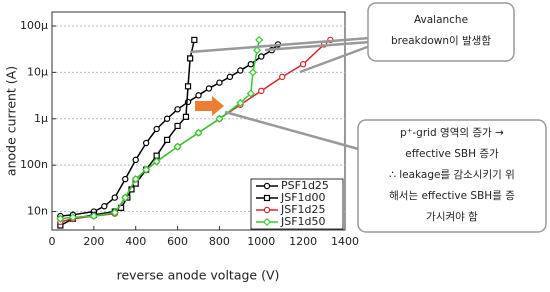 This screenshot has height=292, width=550. What do you see at coordinates (37, 211) in the screenshot?
I see `y-tick-label: 10n` at bounding box center [37, 211].